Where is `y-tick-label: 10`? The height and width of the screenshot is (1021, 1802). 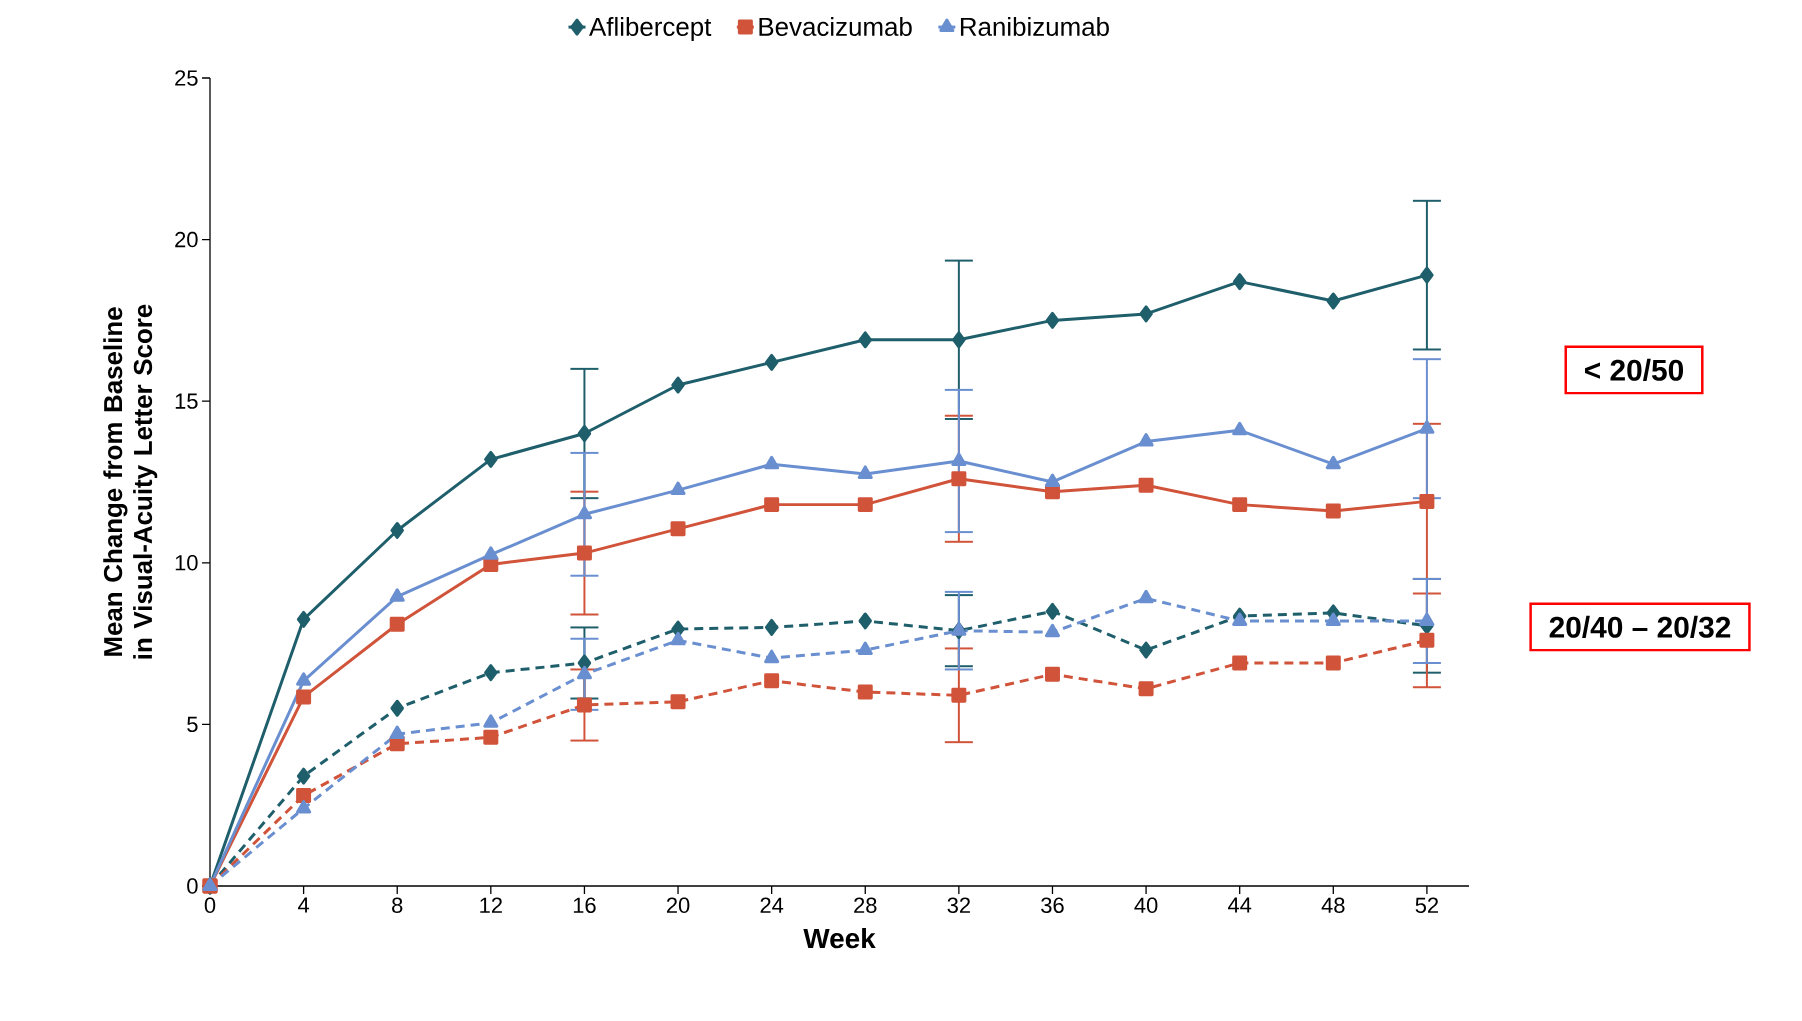
y-tick-label: 10 is located at coordinates (186, 563).